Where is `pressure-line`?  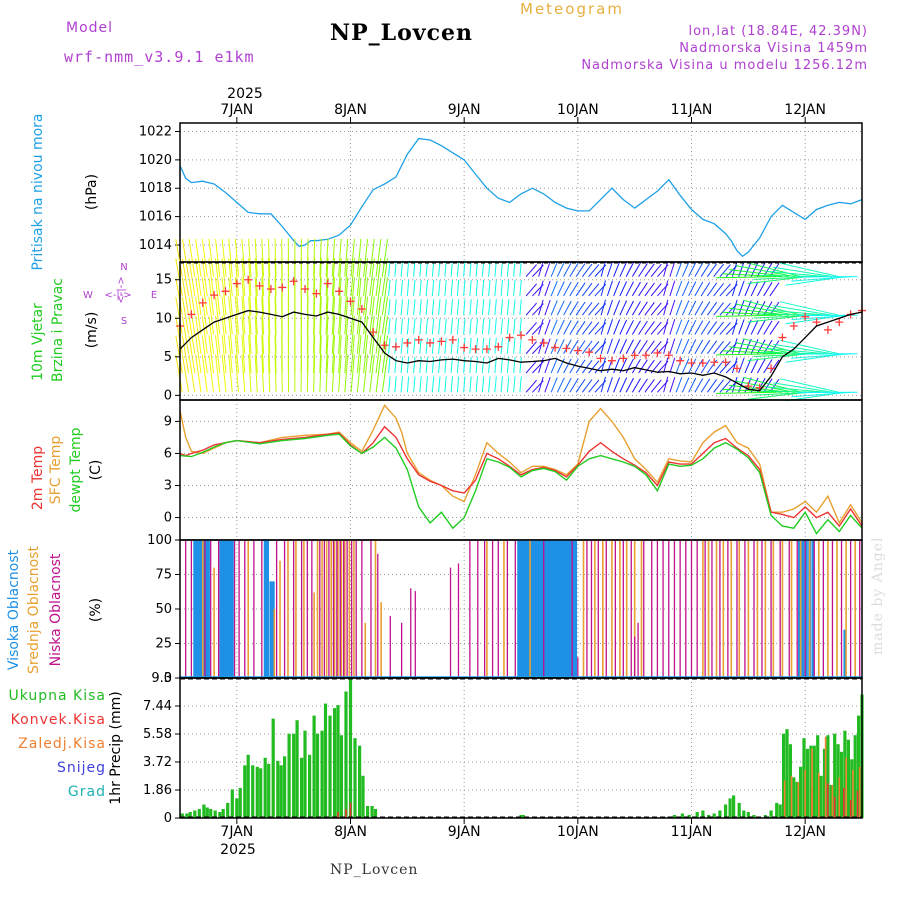
pressure-line is located at coordinates (521, 197).